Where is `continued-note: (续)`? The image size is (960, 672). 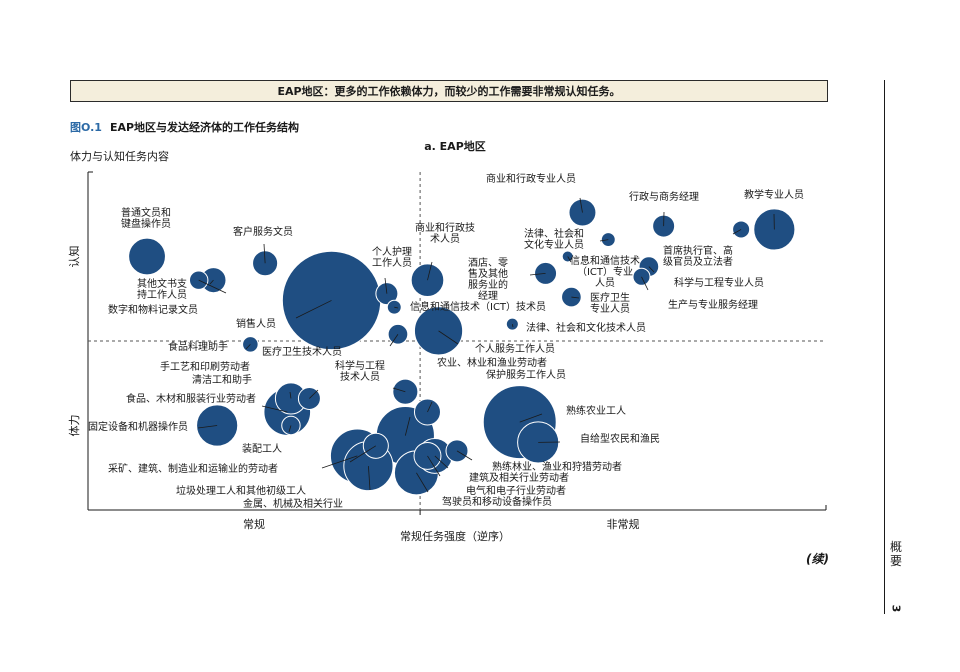 continued-note: (续) is located at coordinates (817, 559).